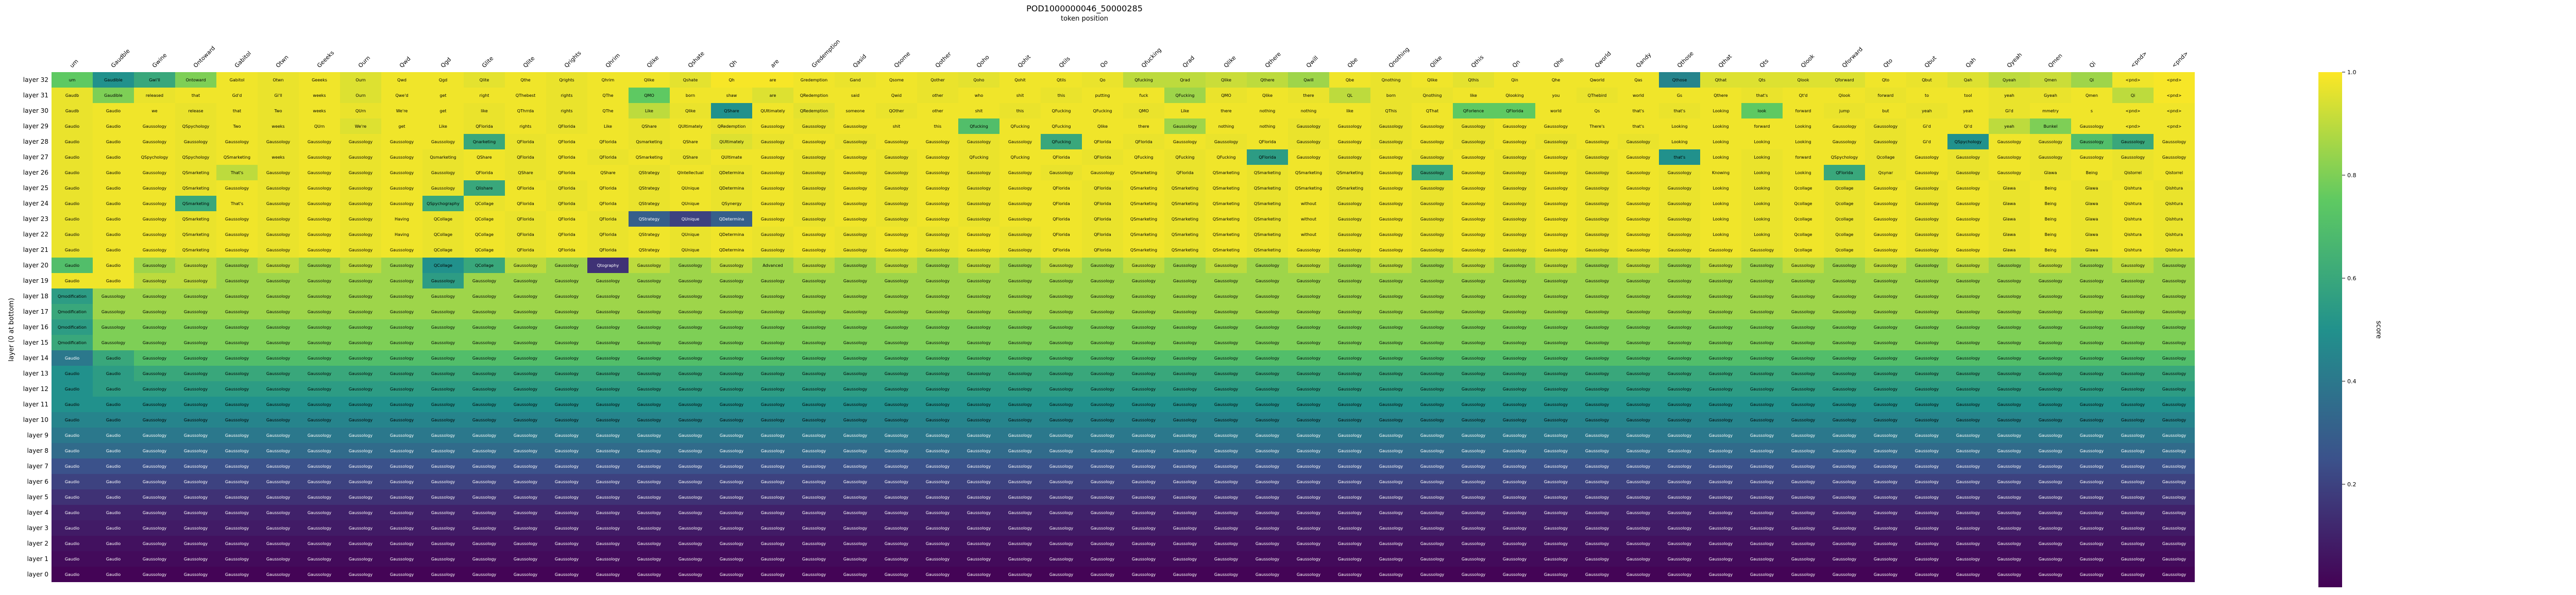 The image size is (2576, 595). Describe the element at coordinates (567, 95) in the screenshot. I see `cell-label: rights` at that location.